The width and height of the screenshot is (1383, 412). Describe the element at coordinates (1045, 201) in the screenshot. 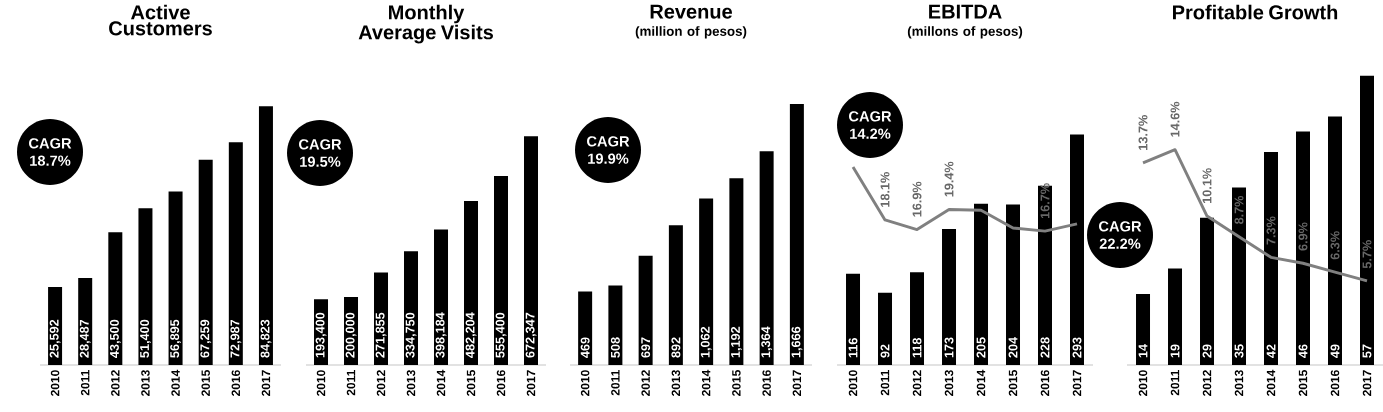

I see `data-label: 16.7%` at that location.